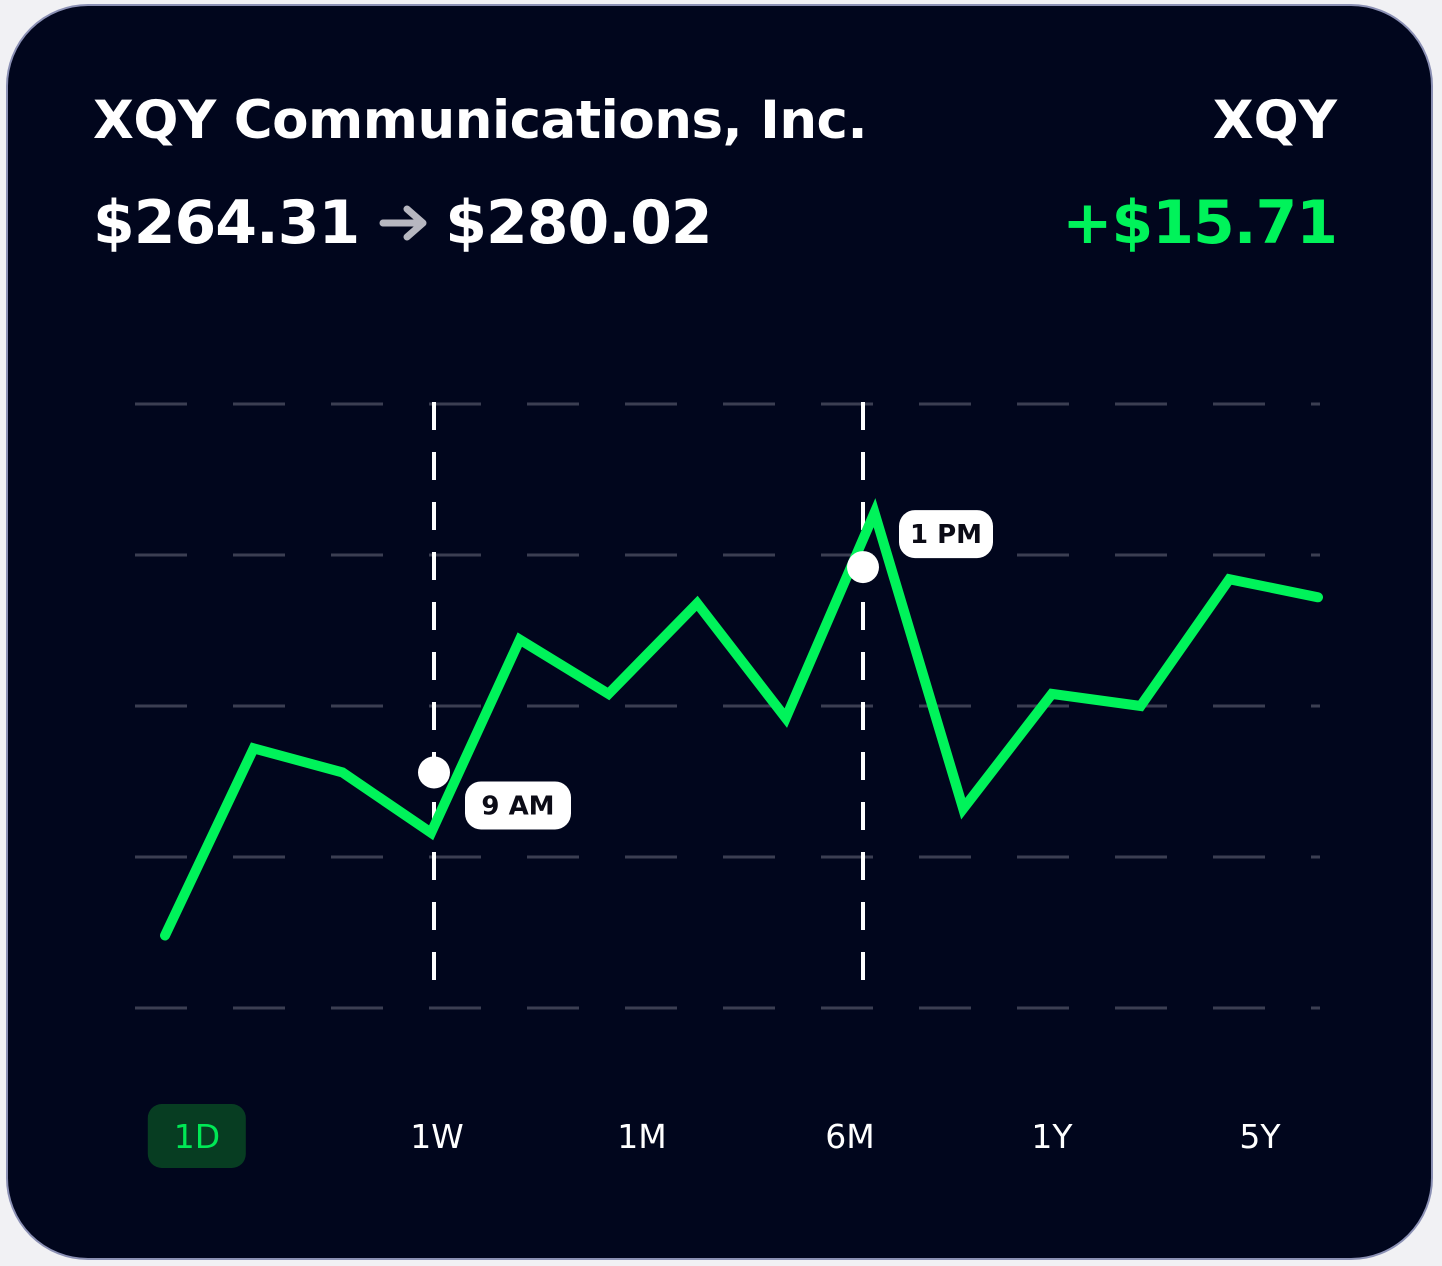 The image size is (1442, 1266). I want to click on price-change: +$15.71, so click(1200, 223).